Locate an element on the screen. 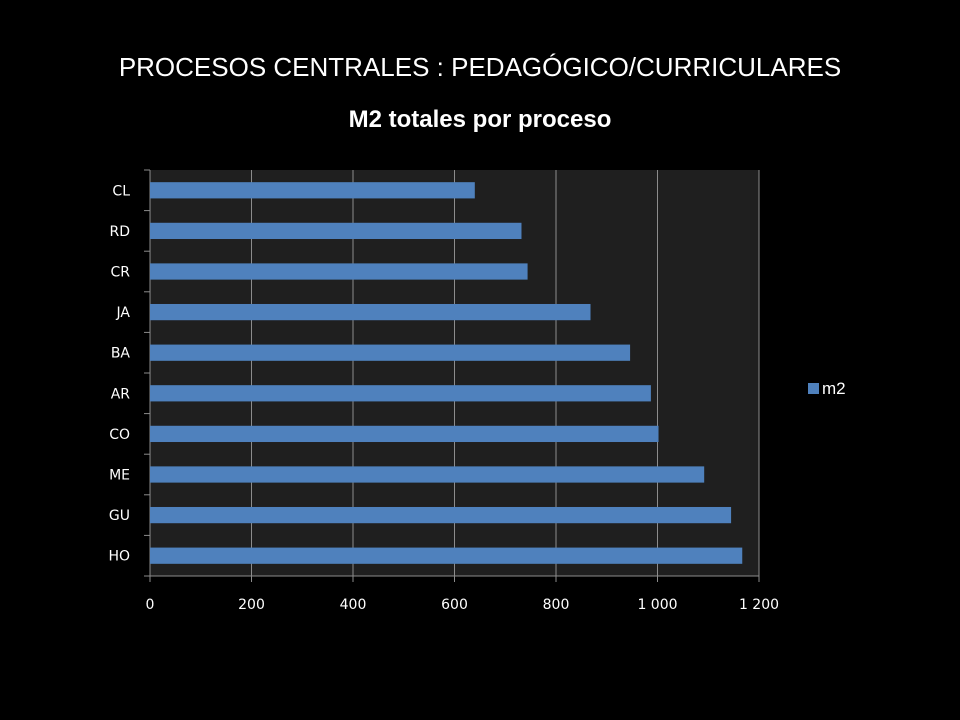  x-tick-label: 1 000 is located at coordinates (657, 605).